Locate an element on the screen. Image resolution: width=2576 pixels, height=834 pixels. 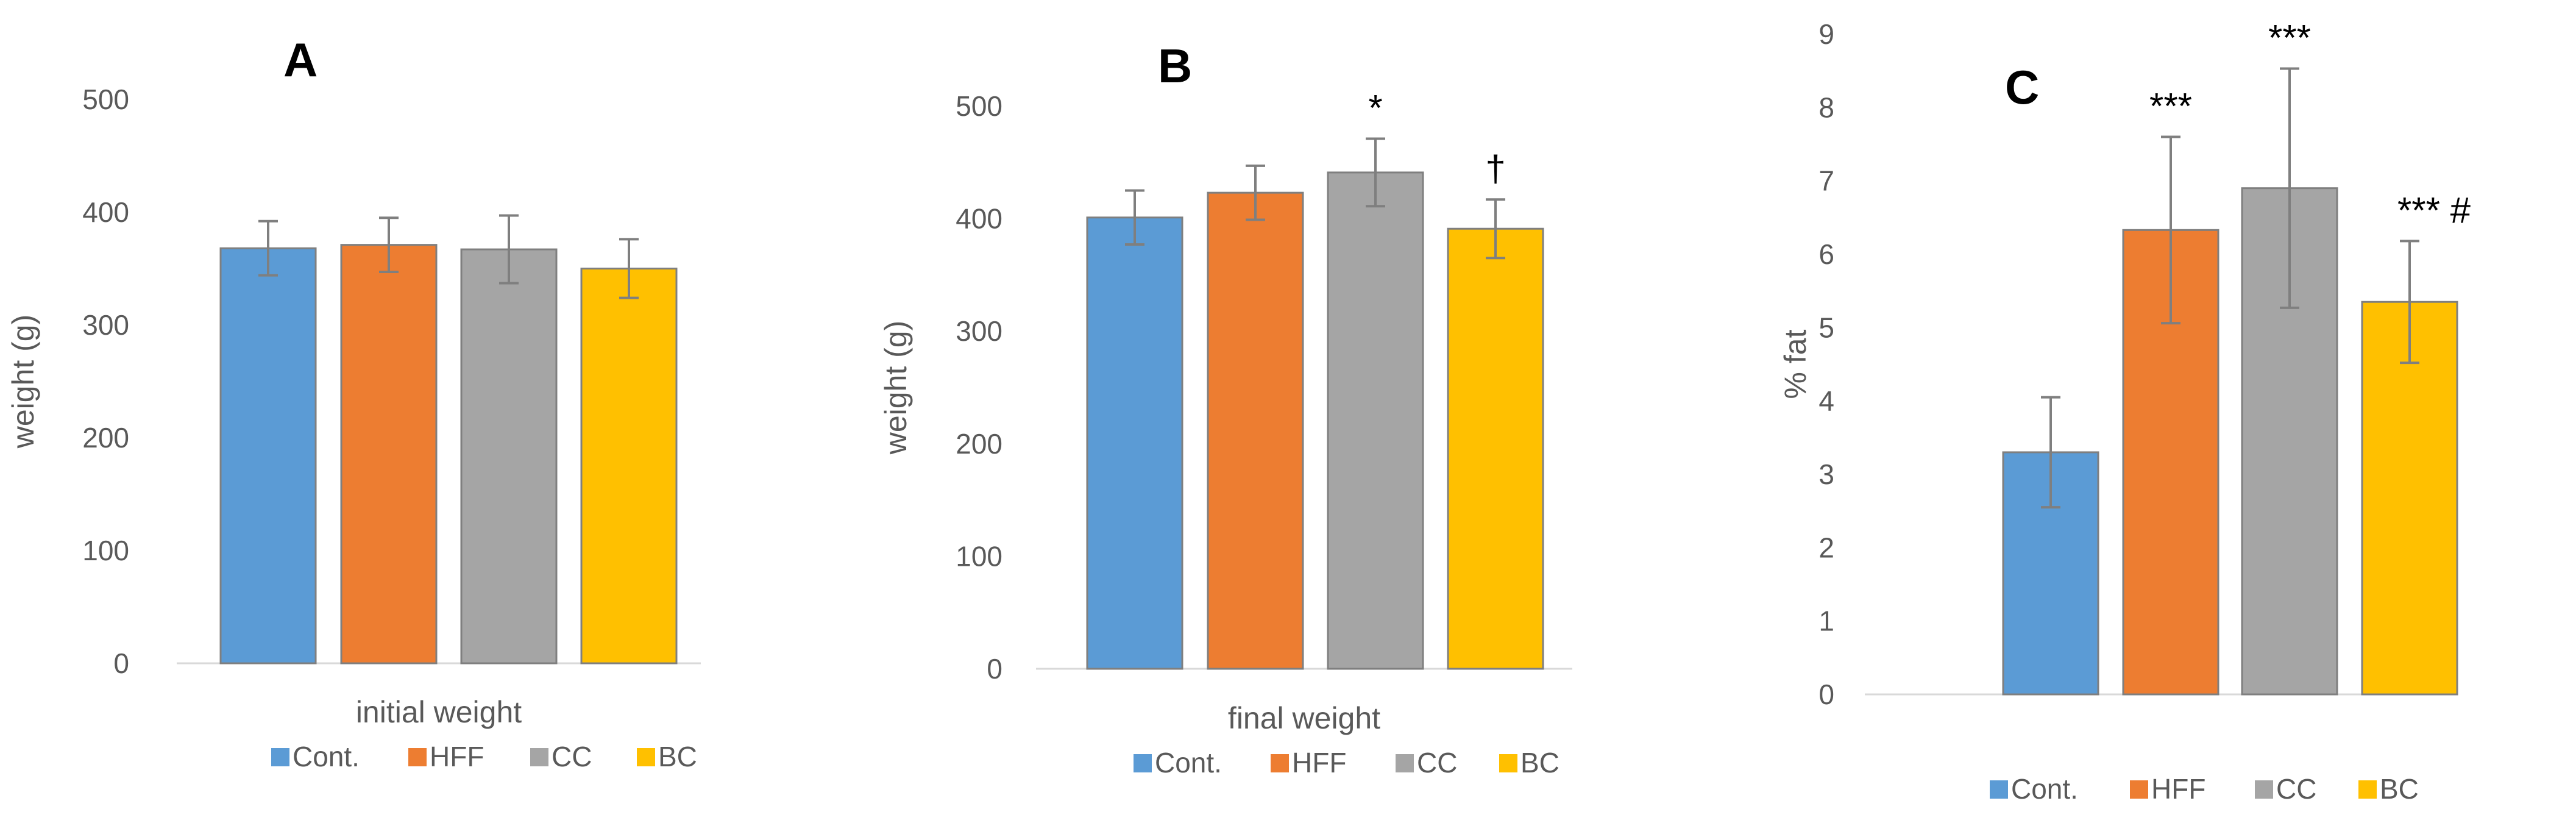
y-tick-label: 5 is located at coordinates (1826, 327).